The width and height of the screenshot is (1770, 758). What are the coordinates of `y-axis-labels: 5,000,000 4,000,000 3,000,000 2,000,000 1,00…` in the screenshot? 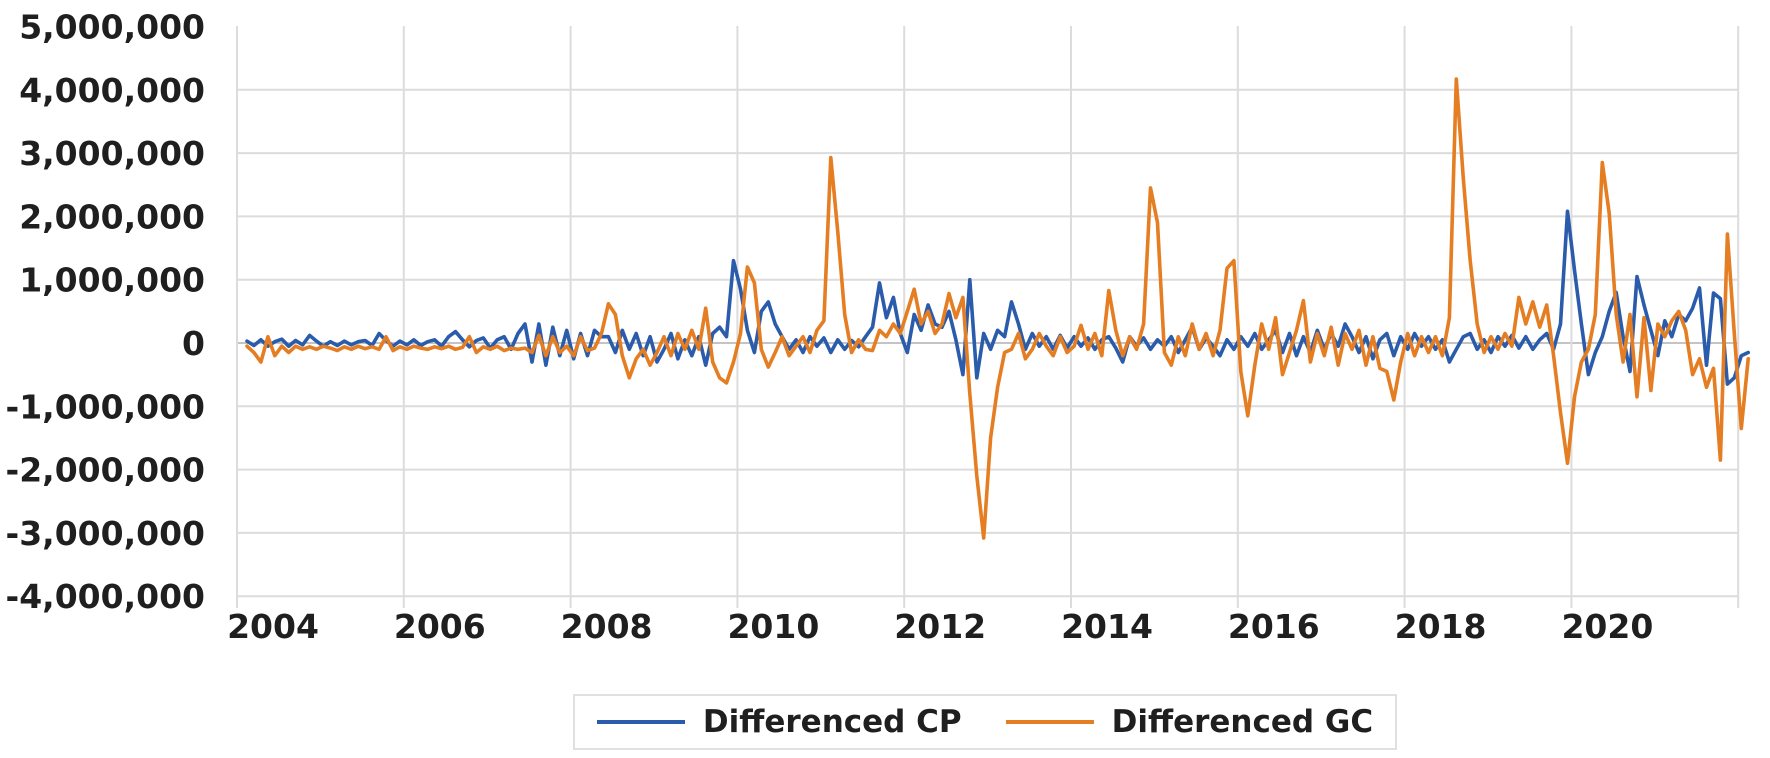 It's located at (106, 312).